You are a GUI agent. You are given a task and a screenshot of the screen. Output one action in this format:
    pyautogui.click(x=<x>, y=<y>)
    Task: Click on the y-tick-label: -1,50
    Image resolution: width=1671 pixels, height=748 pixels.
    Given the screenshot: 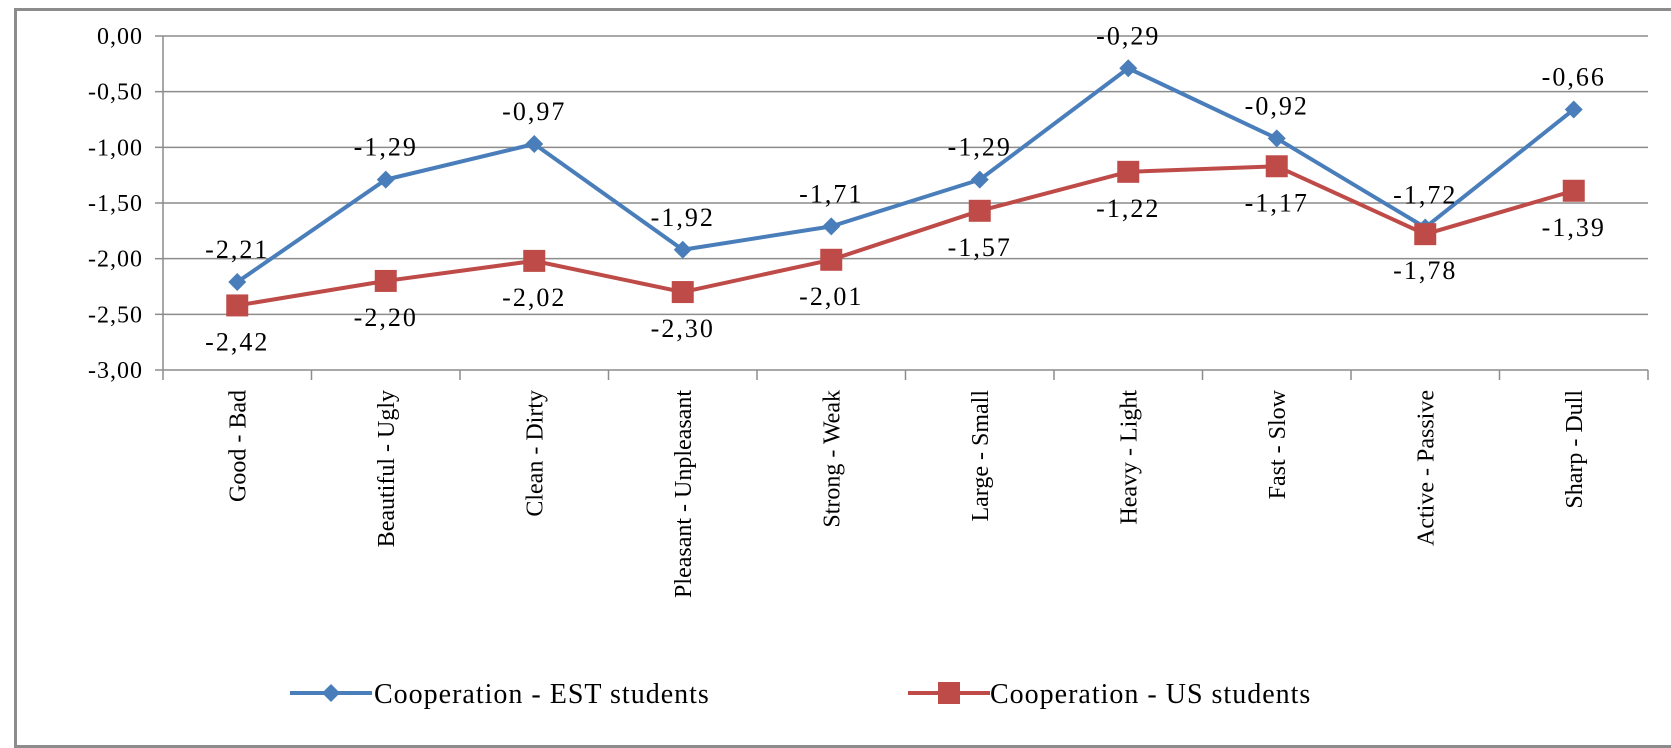 What is the action you would take?
    pyautogui.click(x=115, y=204)
    